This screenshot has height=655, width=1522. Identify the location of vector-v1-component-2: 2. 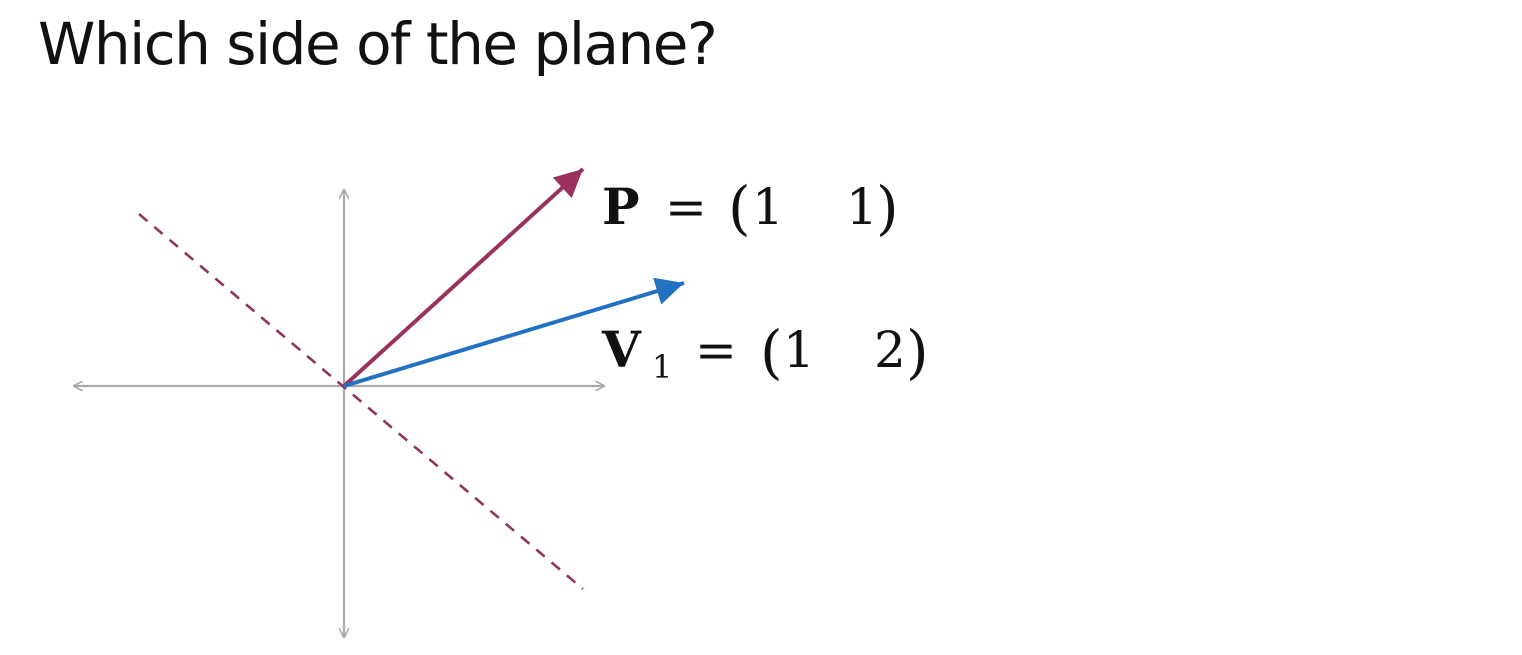
(890, 350).